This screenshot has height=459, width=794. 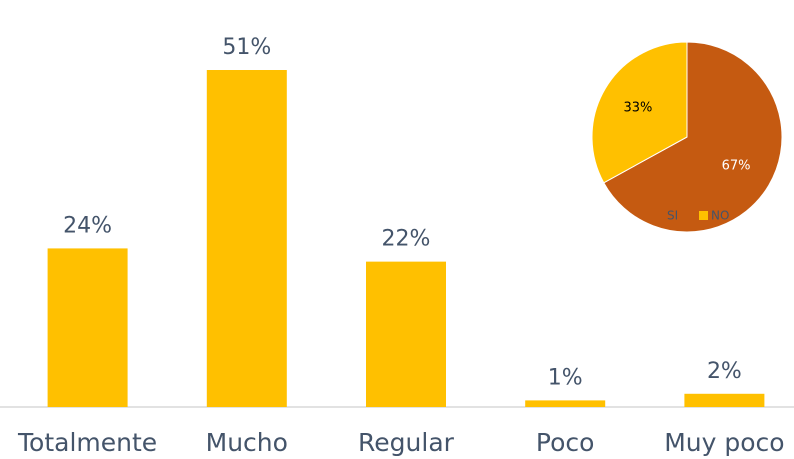 What do you see at coordinates (637, 107) in the screenshot?
I see `slice-label: 33%` at bounding box center [637, 107].